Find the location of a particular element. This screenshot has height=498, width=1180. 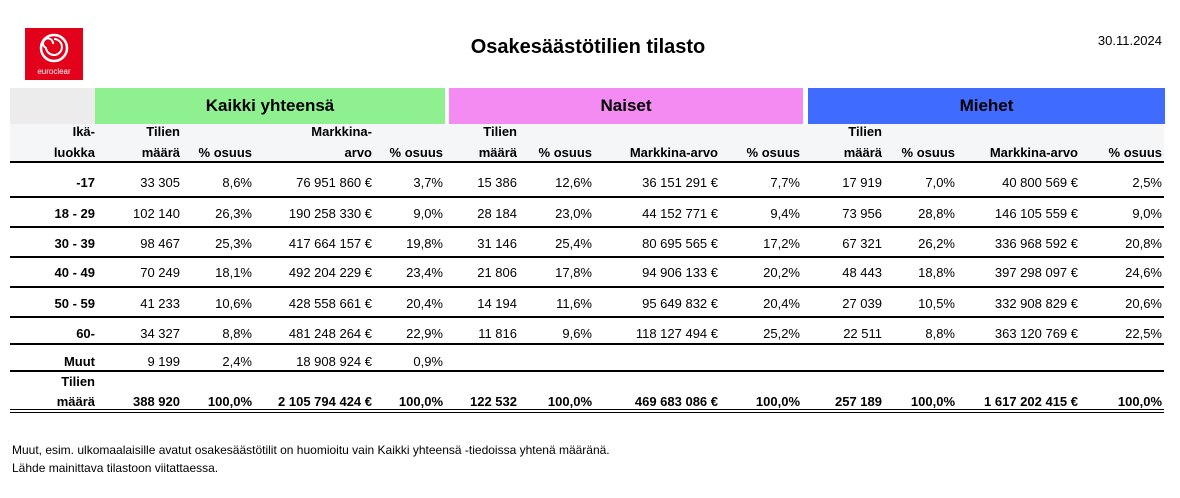

cell: 481 248 264 € is located at coordinates (330, 333).